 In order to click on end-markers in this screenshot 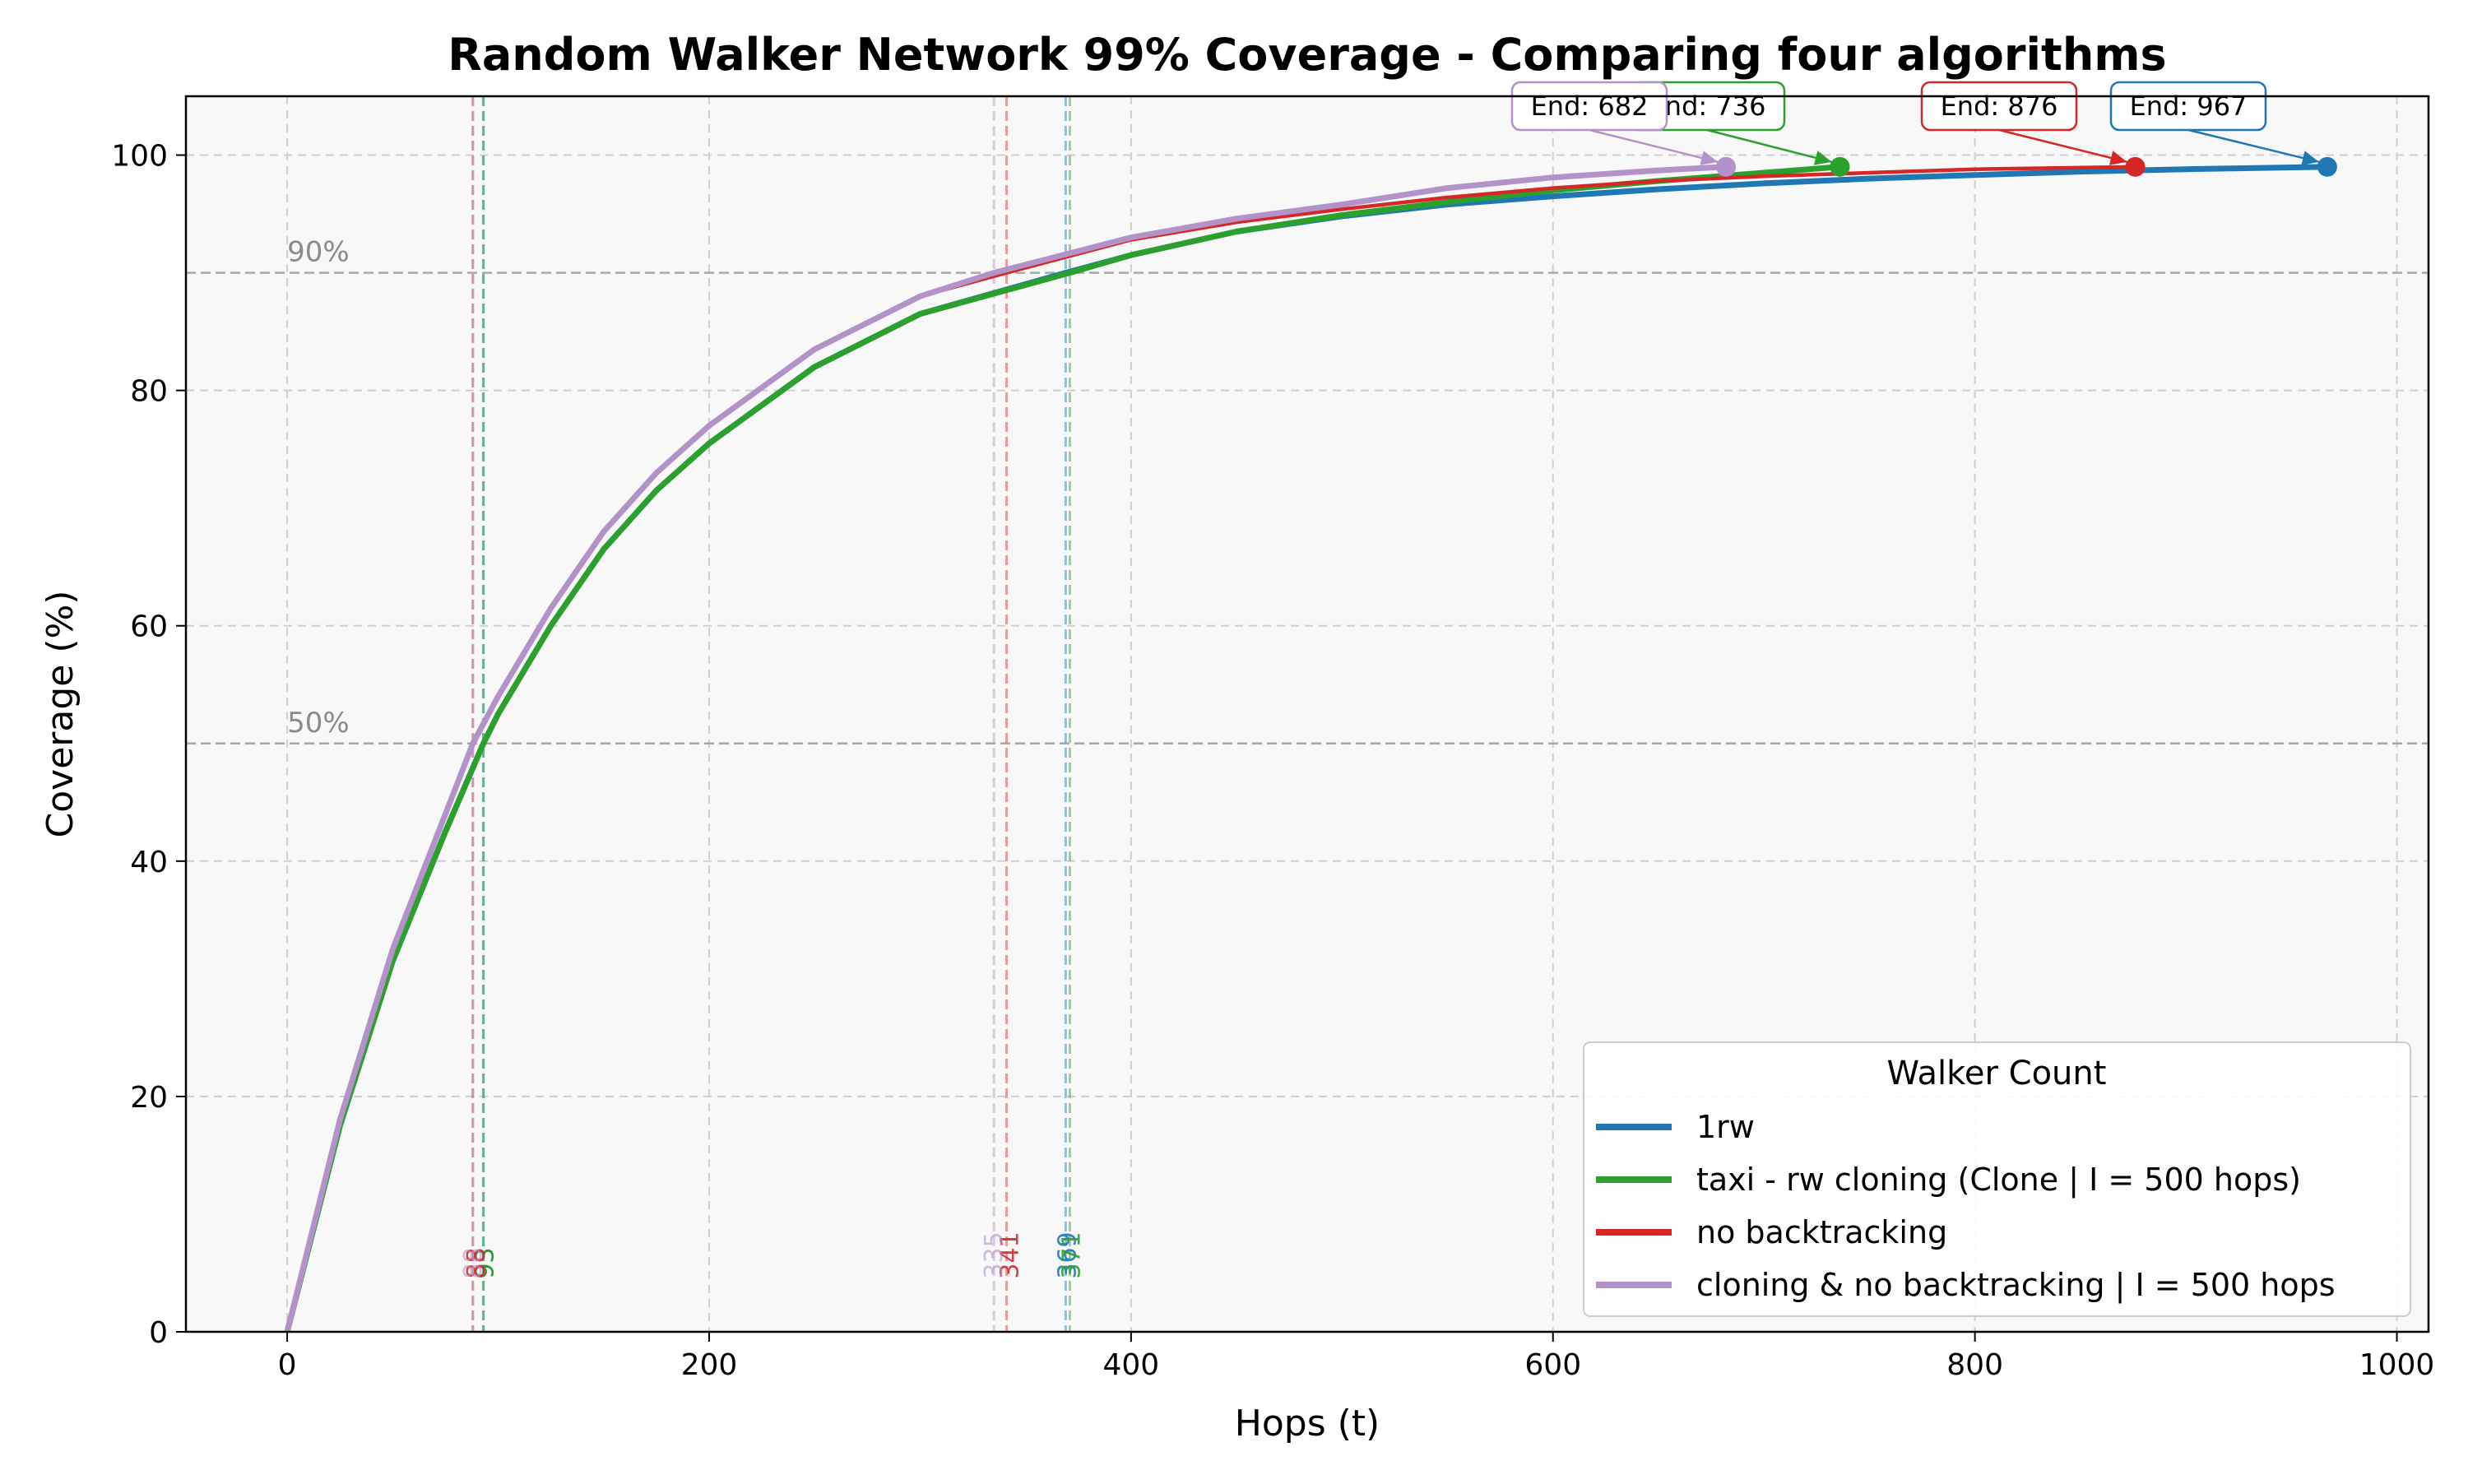, I will do `click(2026, 166)`.